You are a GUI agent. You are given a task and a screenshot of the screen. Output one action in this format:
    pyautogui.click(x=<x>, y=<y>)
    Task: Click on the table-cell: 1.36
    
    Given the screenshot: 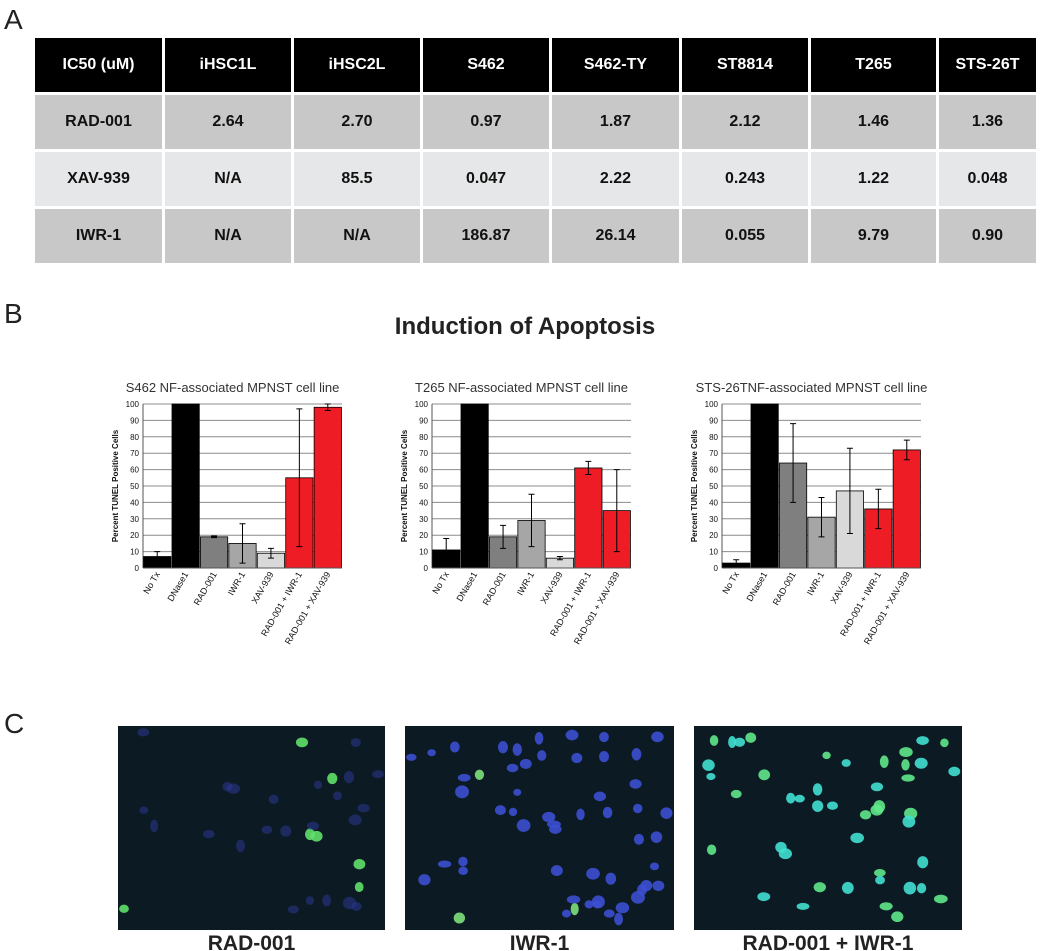 What is the action you would take?
    pyautogui.click(x=987, y=122)
    